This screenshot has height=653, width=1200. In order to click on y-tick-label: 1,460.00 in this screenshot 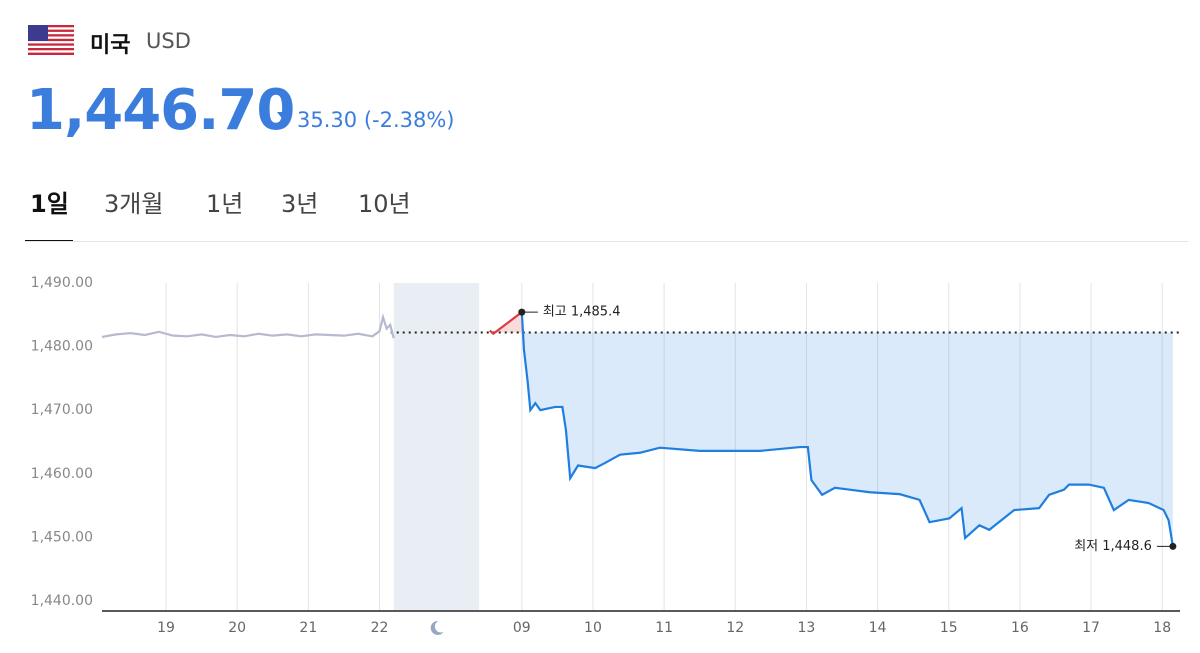, I will do `click(62, 474)`.